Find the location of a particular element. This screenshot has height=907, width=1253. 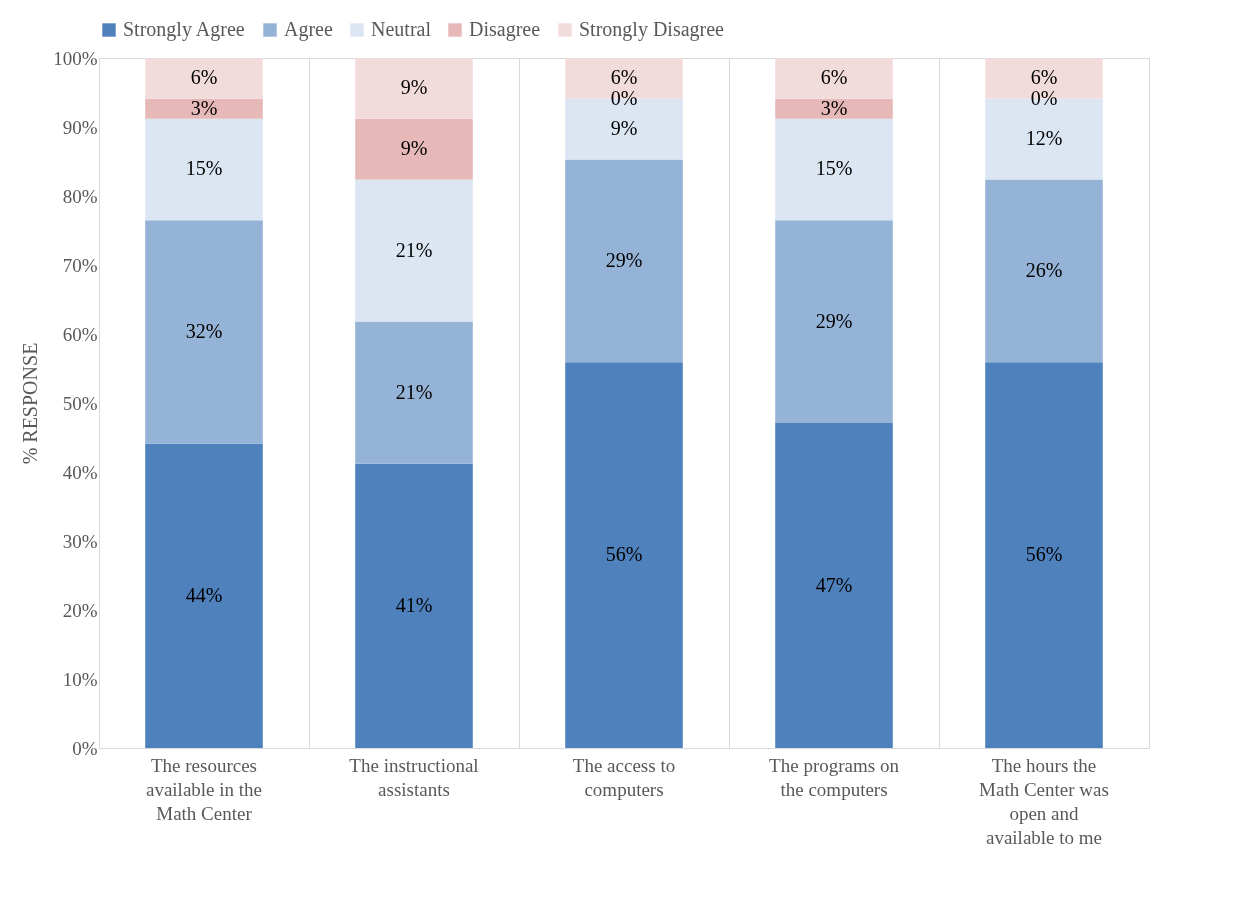

y-tick-label: 100% is located at coordinates (75, 58).